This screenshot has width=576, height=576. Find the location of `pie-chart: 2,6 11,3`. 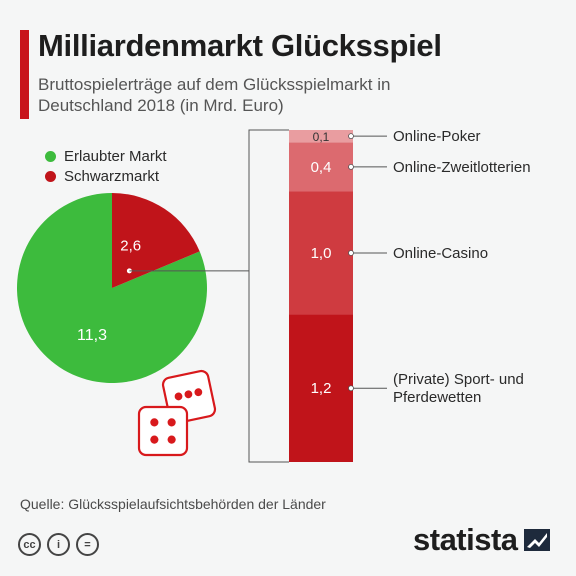

pie-chart: 2,6 11,3 is located at coordinates (112, 288).